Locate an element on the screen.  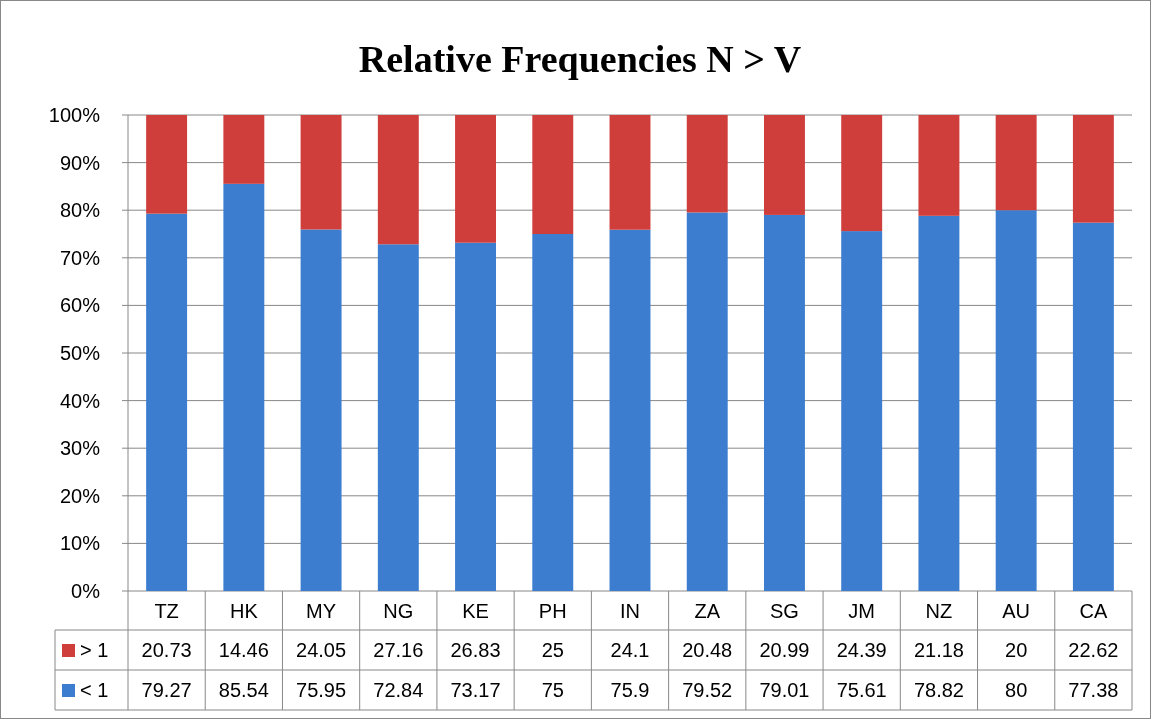
x-tick-label: SG is located at coordinates (784, 610).